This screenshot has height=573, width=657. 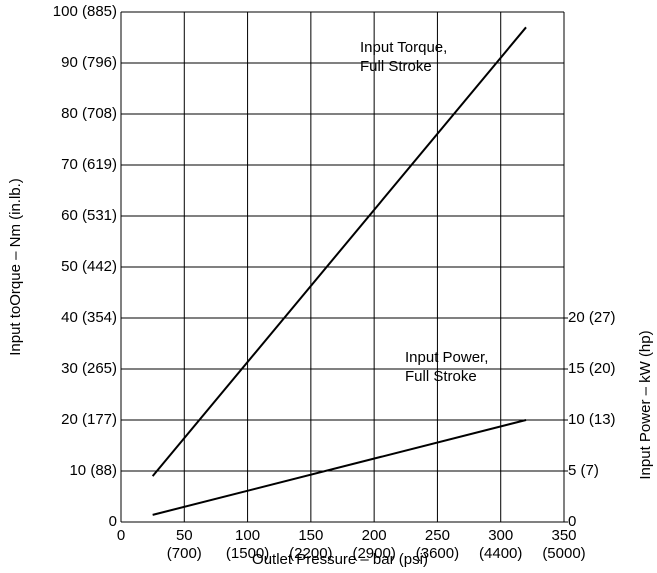 I want to click on x-tick-sublabel: (3600), so click(x=437, y=553).